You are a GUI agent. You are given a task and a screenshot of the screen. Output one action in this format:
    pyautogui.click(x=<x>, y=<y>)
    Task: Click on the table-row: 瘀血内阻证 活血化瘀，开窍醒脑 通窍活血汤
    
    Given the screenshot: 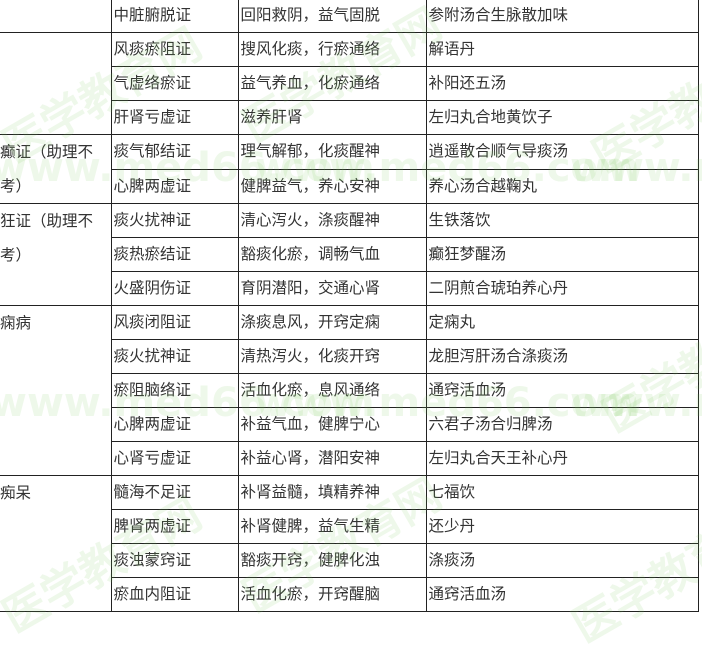 What is the action you would take?
    pyautogui.click(x=349, y=594)
    